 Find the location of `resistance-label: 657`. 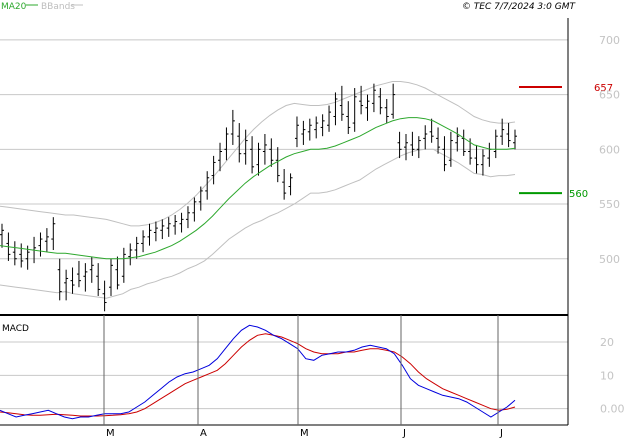

resistance-label: 657 is located at coordinates (603, 88).